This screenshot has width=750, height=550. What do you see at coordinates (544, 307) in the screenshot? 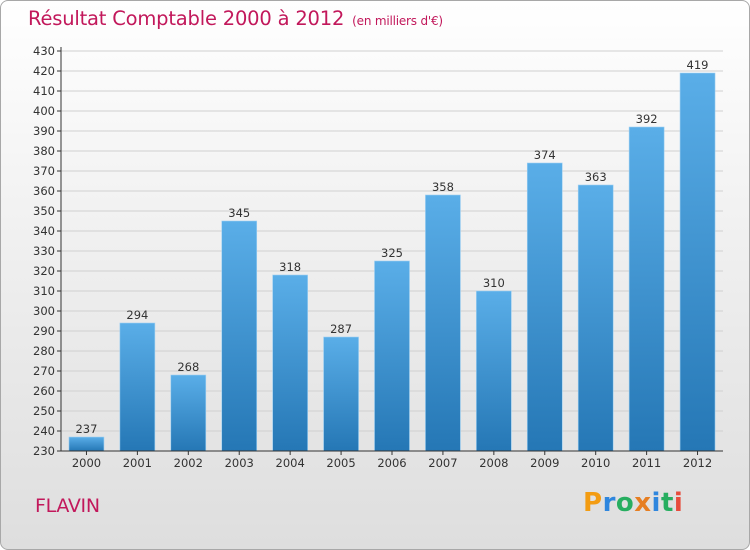
I see `bar-2009` at bounding box center [544, 307].